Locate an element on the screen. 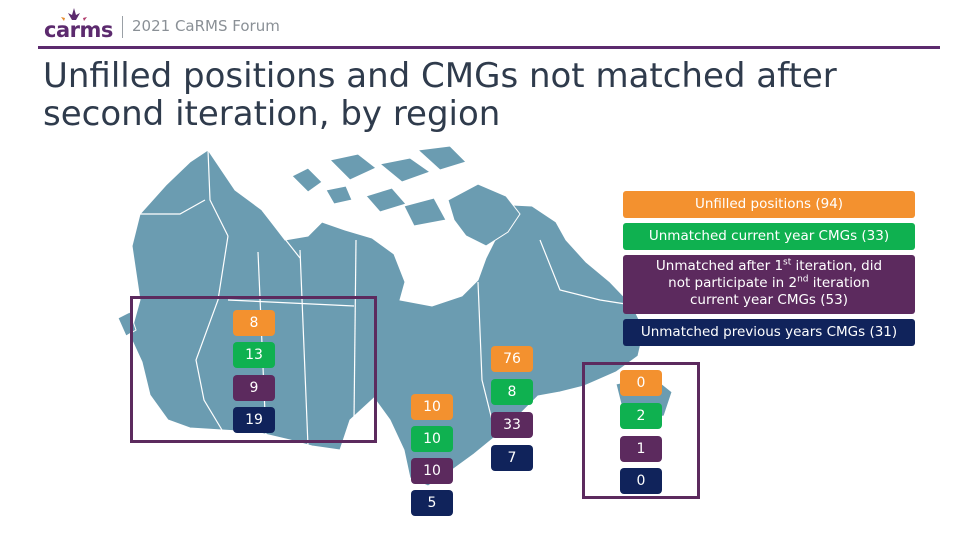 Image resolution: width=960 pixels, height=540 pixels. border-quebec-labrador is located at coordinates (586, 272).